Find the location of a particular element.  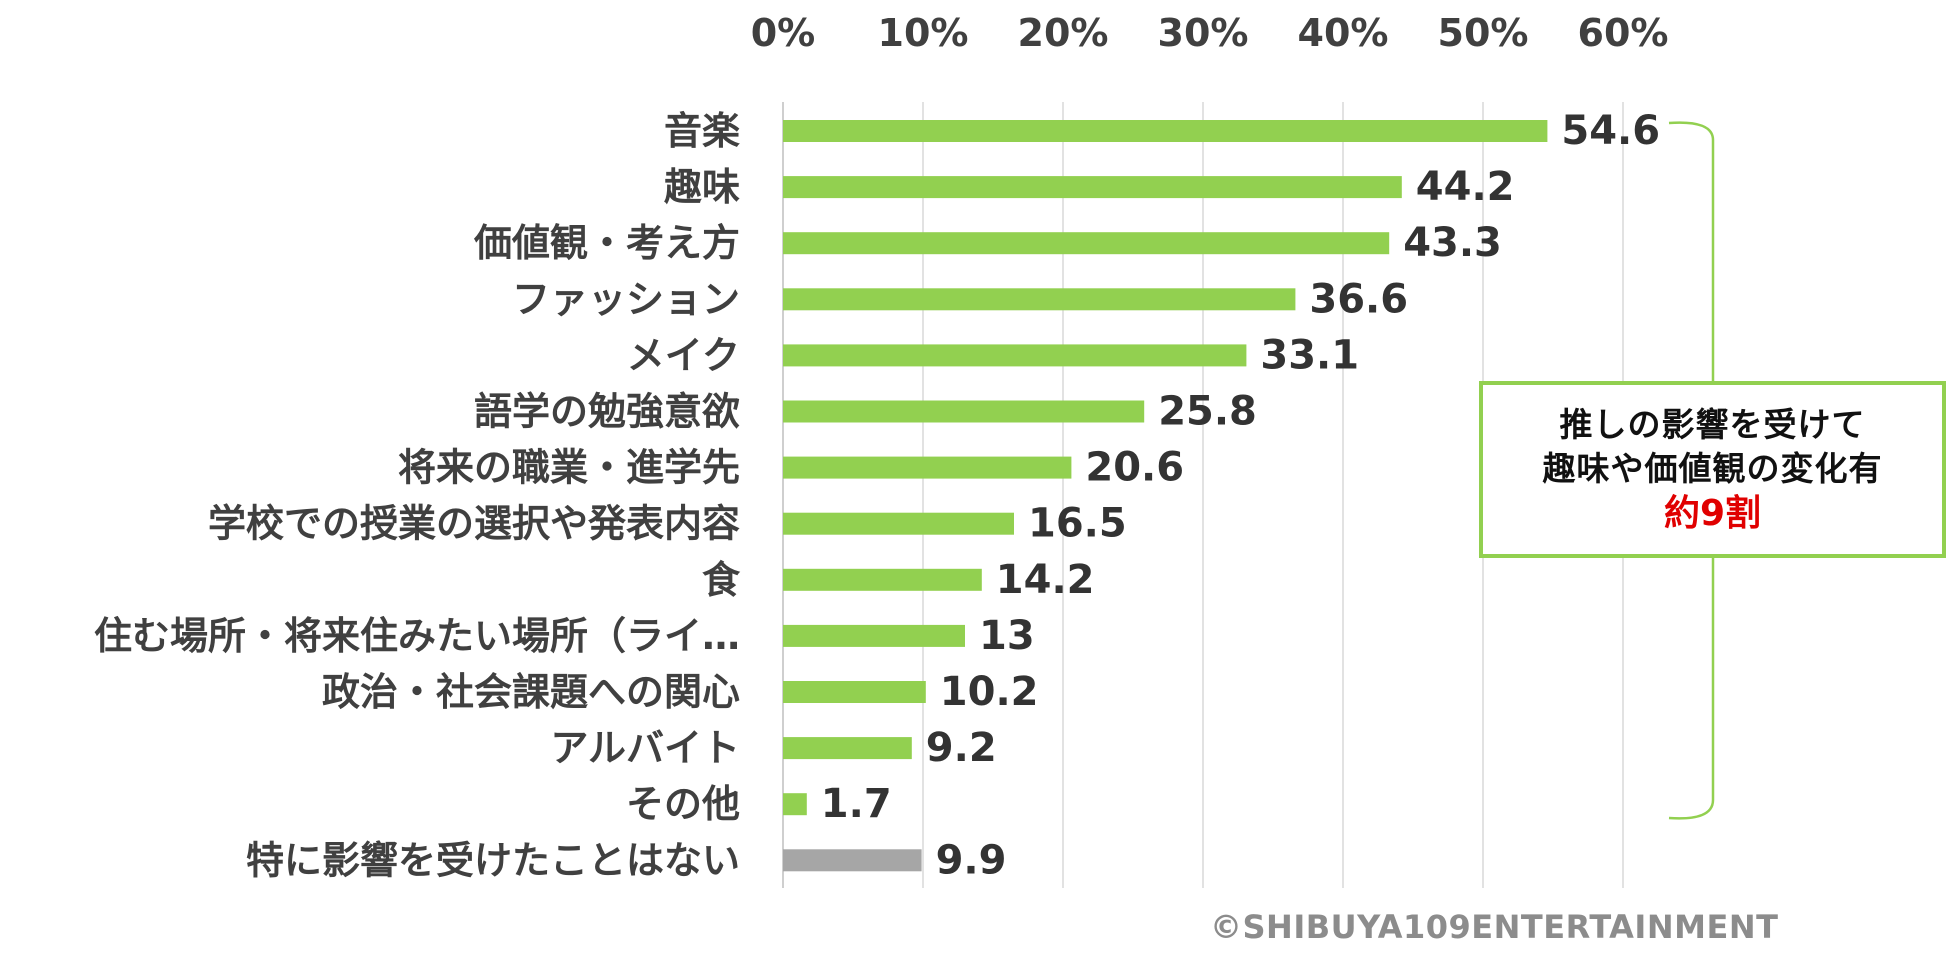

data-label: 44.2 is located at coordinates (1465, 187).